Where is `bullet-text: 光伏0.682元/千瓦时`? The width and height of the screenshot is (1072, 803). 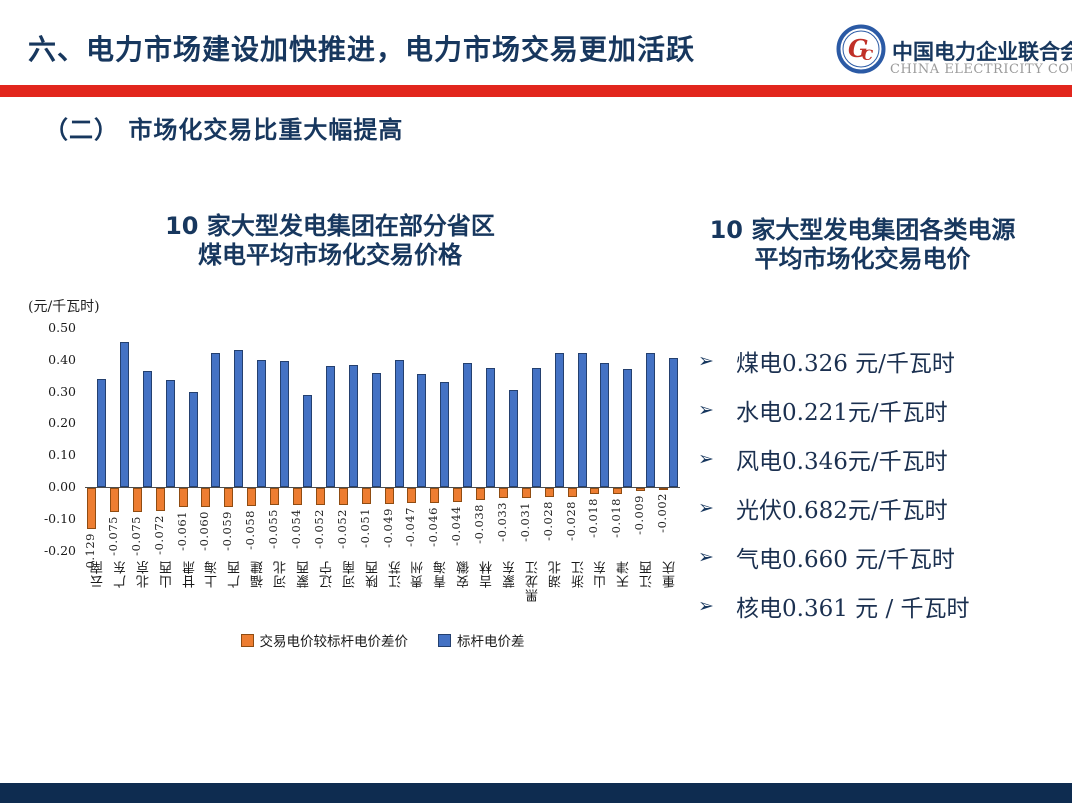 bullet-text: 光伏0.682元/千瓦时 is located at coordinates (842, 510).